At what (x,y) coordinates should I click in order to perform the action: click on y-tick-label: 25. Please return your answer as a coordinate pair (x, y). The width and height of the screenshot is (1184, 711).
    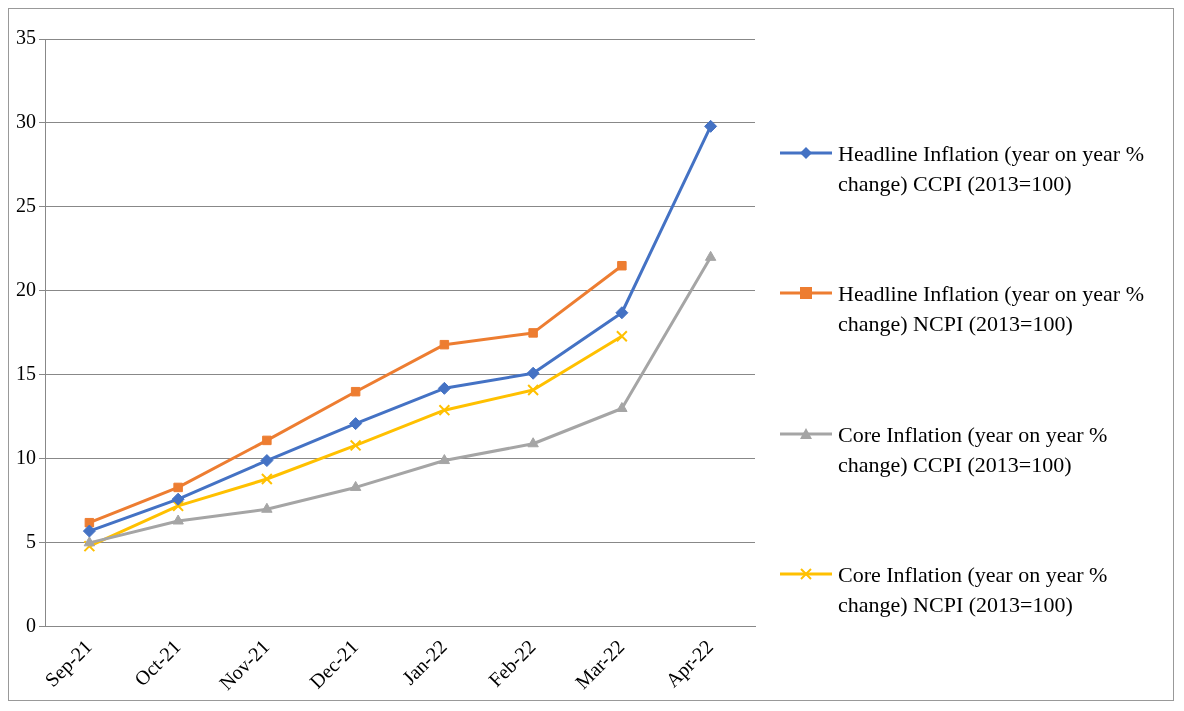
    Looking at the image, I should click on (26, 205).